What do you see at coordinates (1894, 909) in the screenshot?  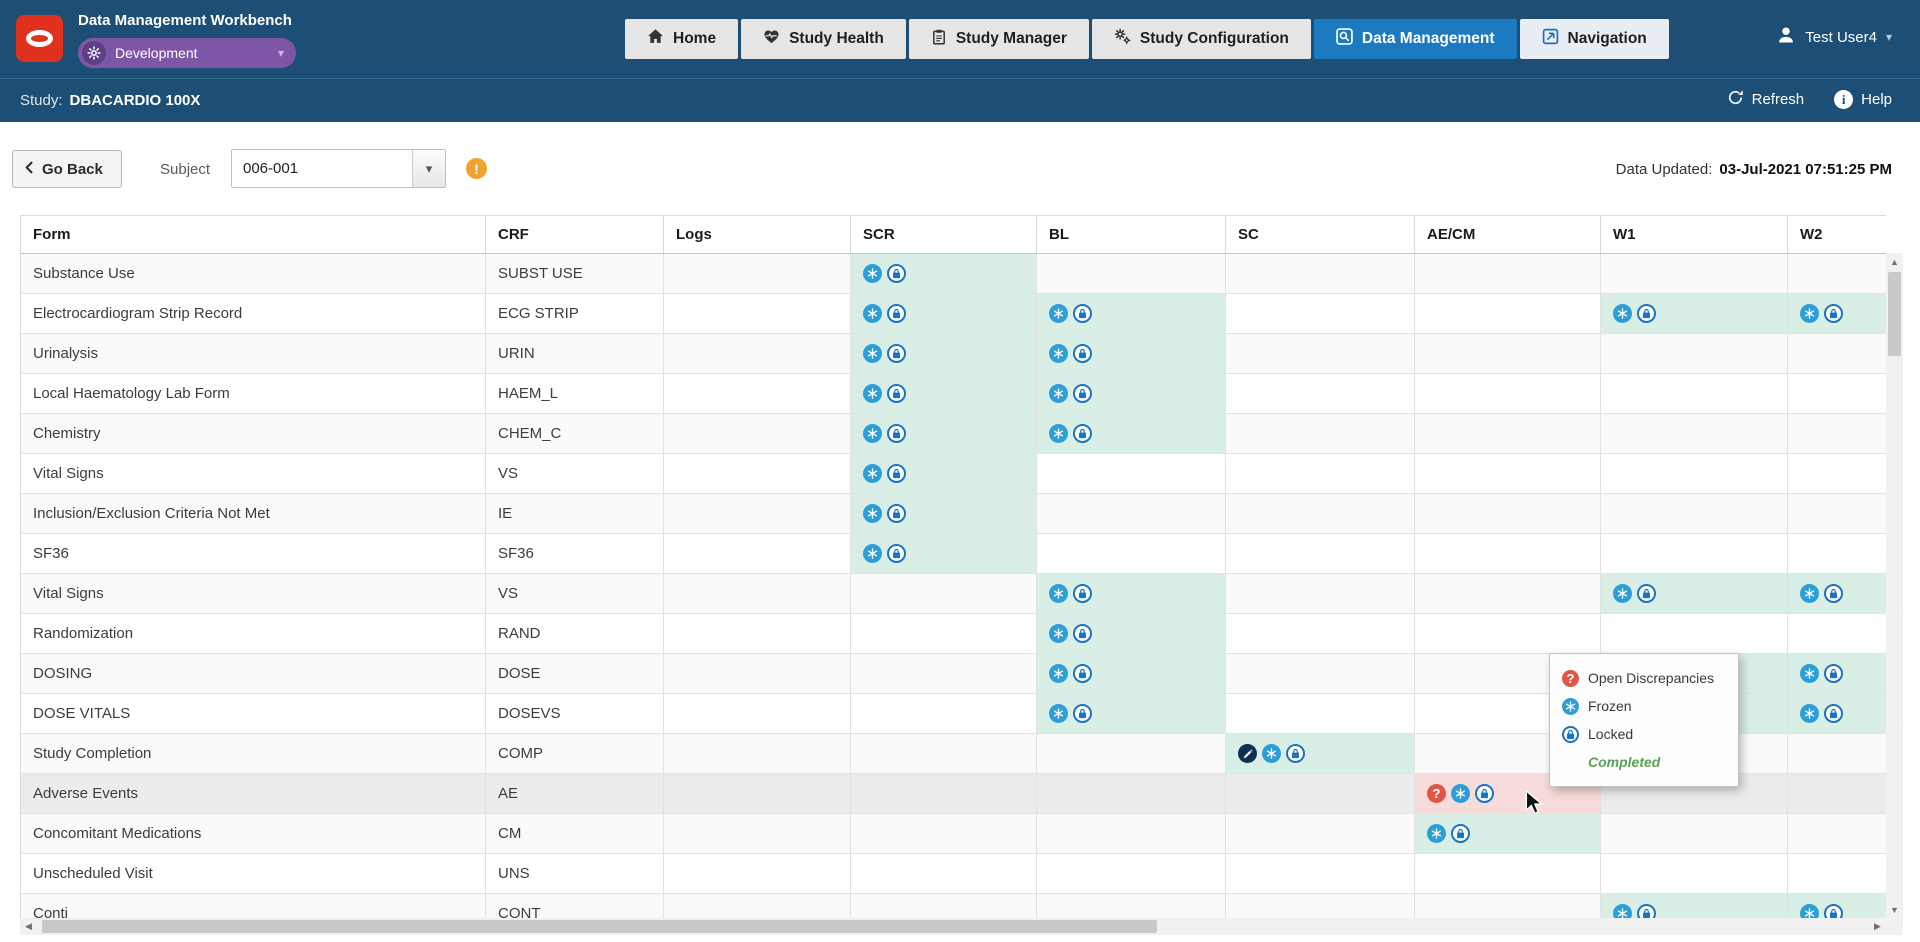 I see `scroll-down-icon: ▼` at bounding box center [1894, 909].